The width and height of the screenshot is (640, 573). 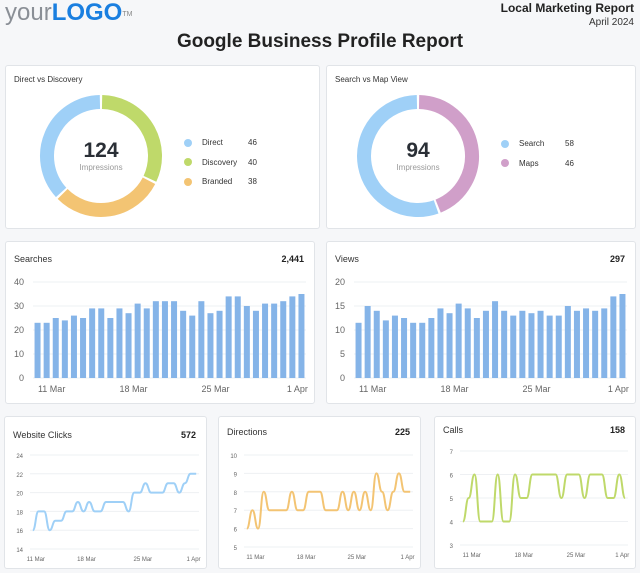 I want to click on y-tick-label: 15, so click(x=340, y=306).